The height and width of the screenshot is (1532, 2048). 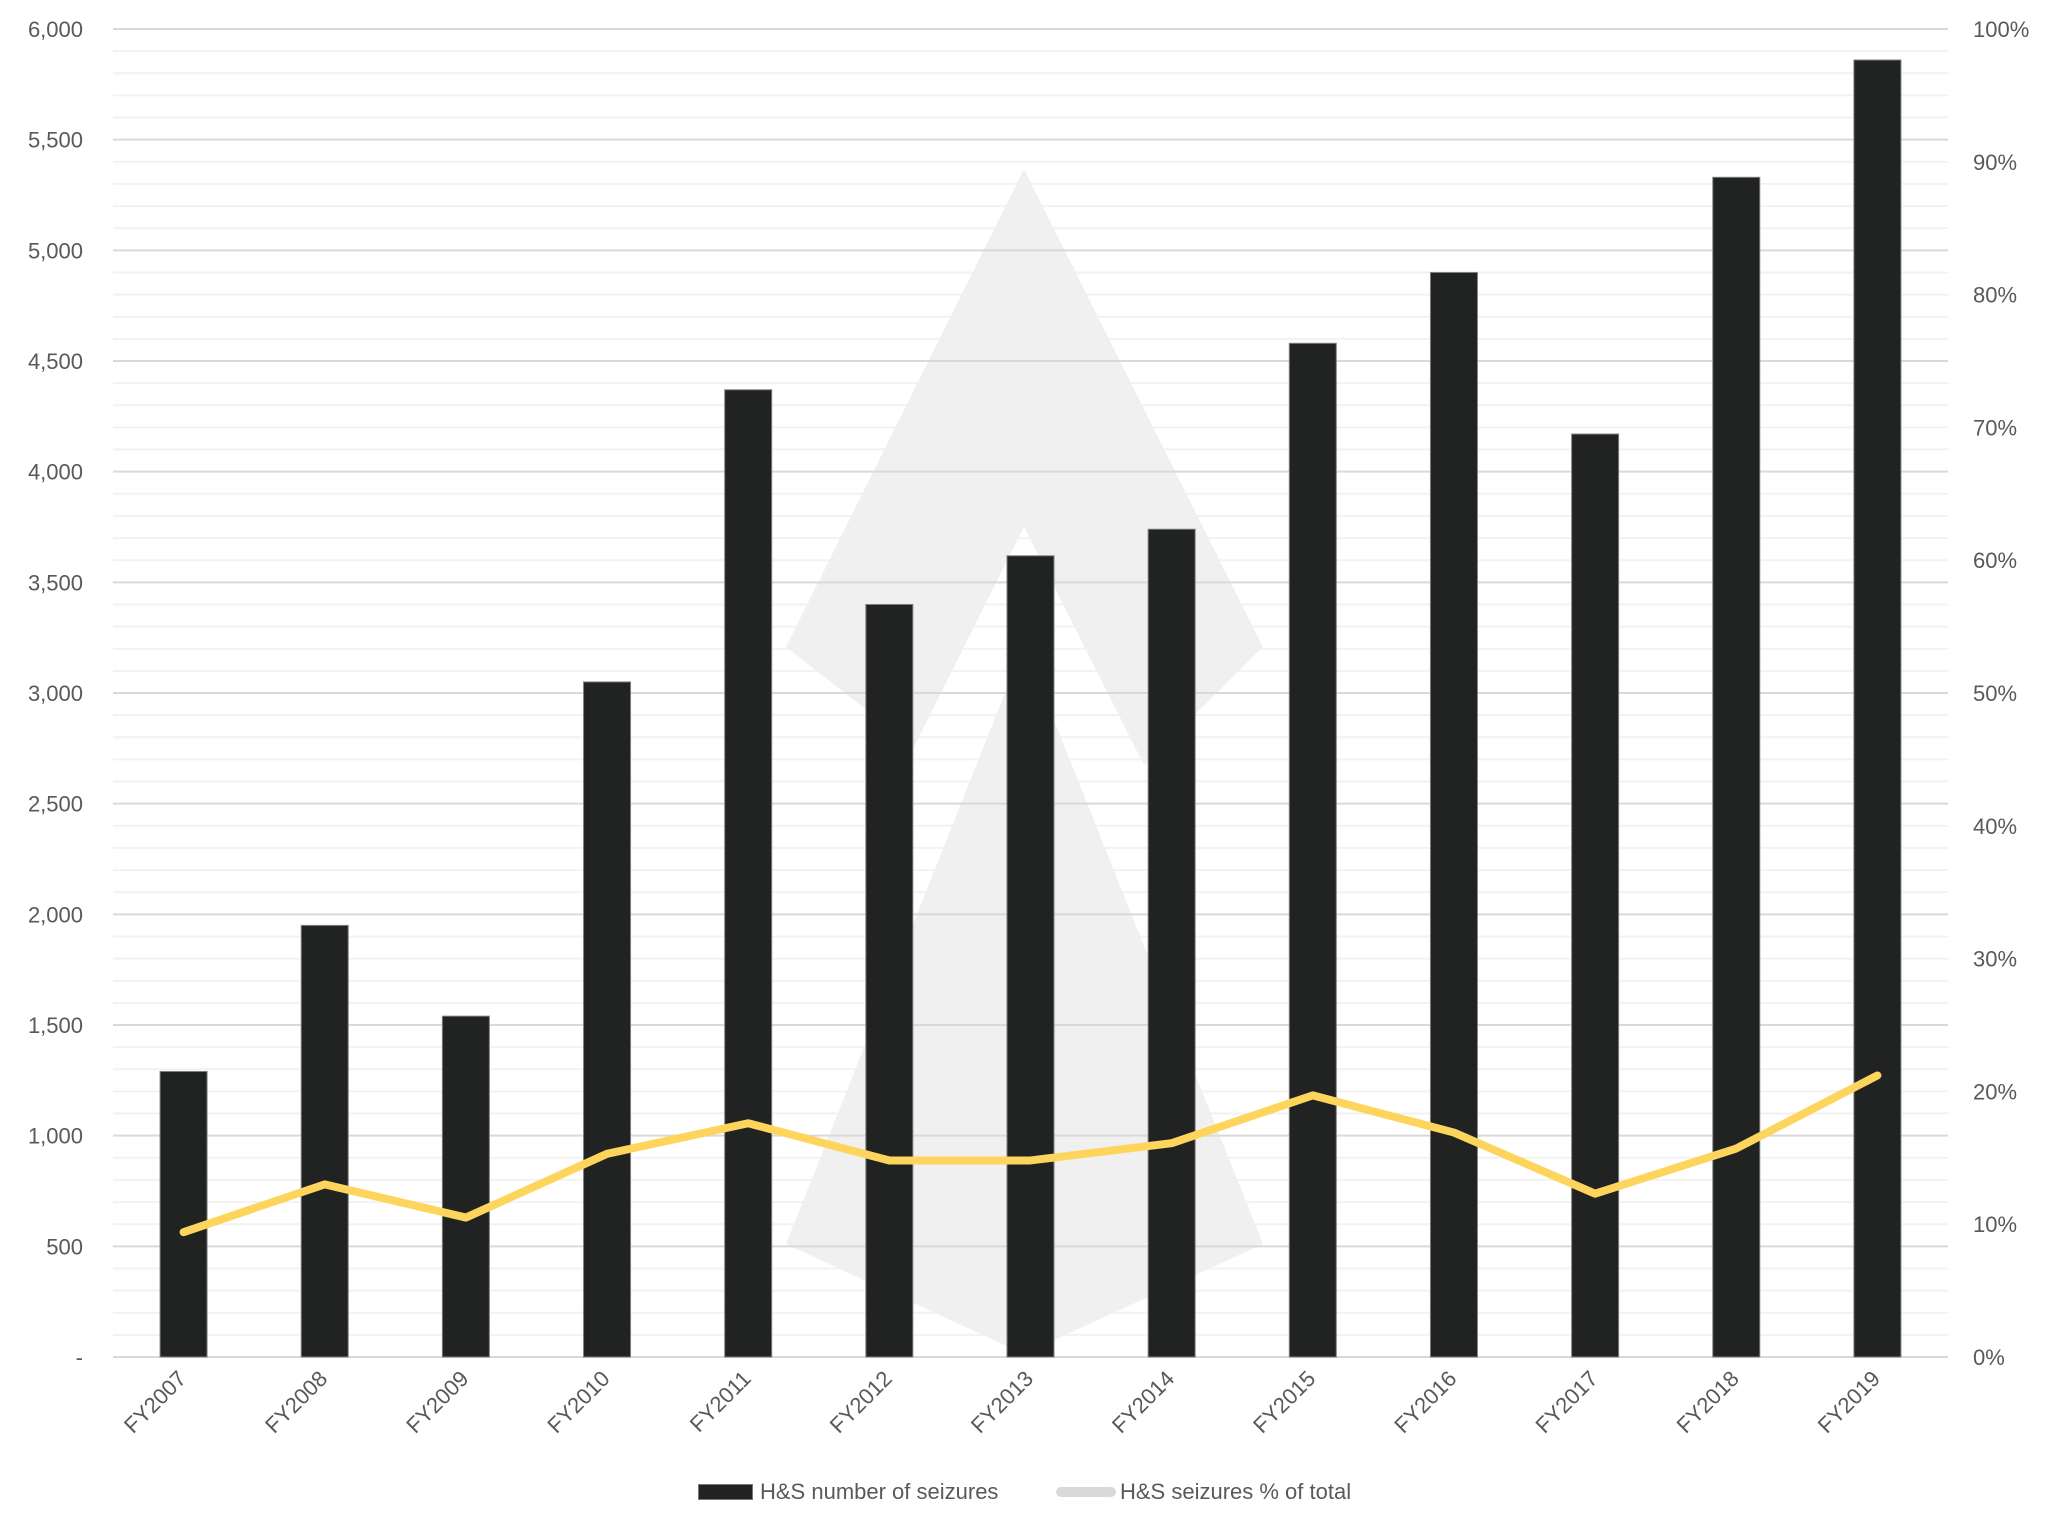 I want to click on y-tick-label: 1,500, so click(x=55, y=1025).